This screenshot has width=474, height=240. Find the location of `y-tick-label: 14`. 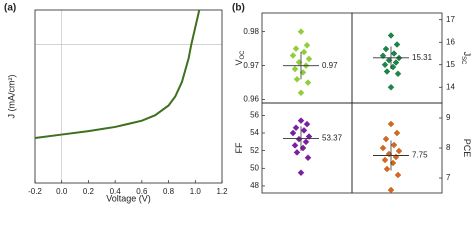

y-tick-label: 14 is located at coordinates (450, 86).